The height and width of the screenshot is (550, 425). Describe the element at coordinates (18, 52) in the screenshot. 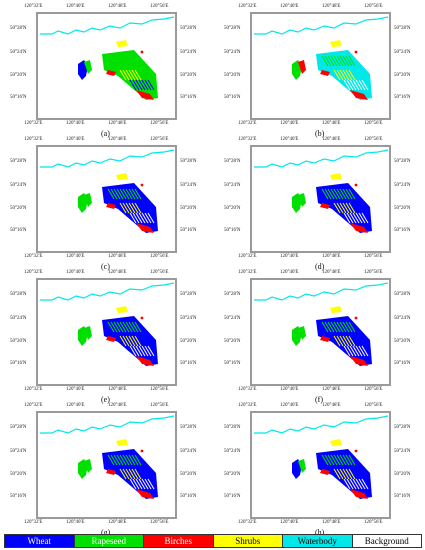

I see `left-latitude-tick: 50°24'N` at that location.